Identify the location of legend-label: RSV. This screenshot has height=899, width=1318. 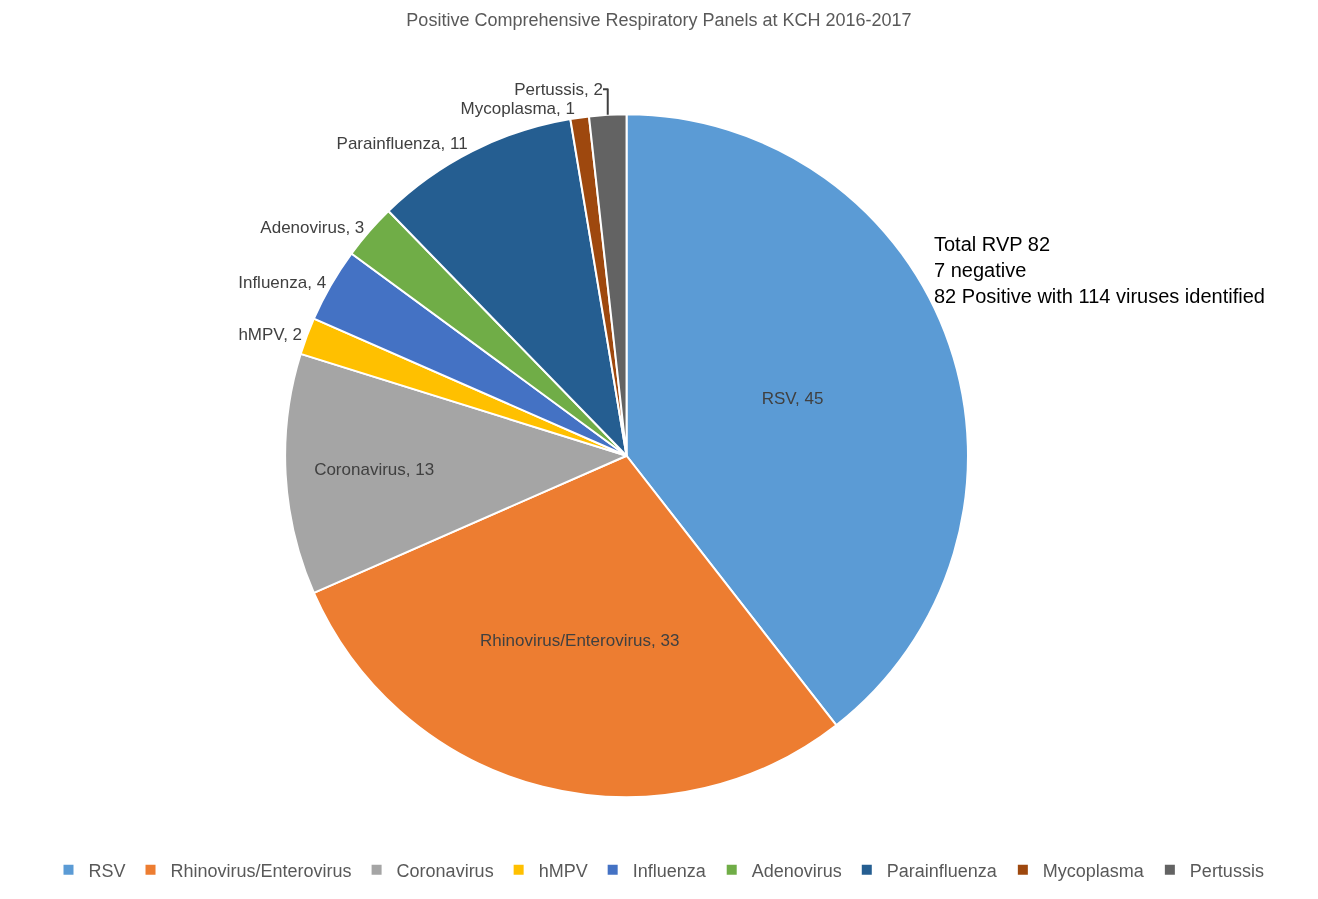
(107, 870).